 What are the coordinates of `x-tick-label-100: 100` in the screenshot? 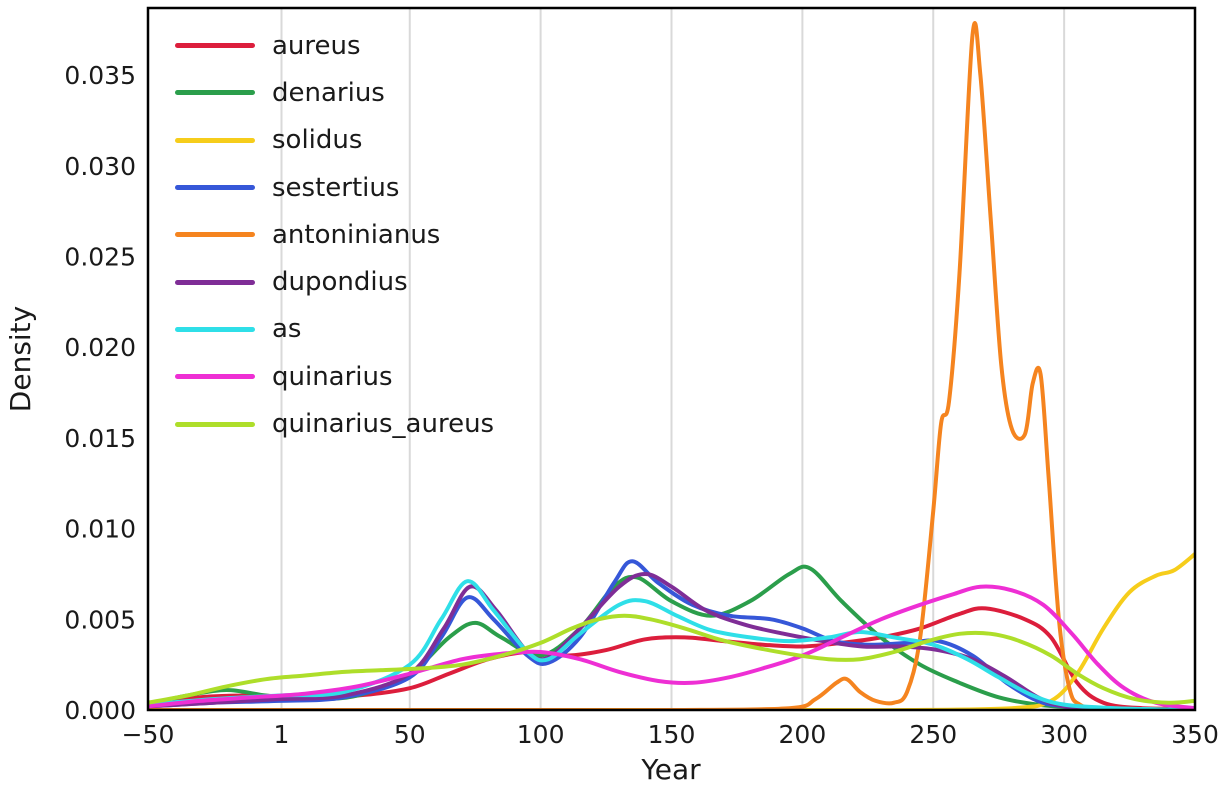 It's located at (541, 734).